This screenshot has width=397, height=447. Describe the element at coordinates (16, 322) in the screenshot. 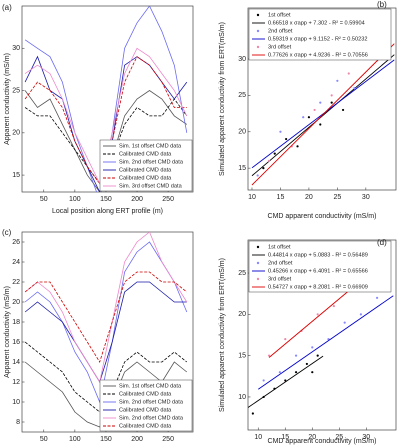

I see `y-tick-label: 18` at that location.